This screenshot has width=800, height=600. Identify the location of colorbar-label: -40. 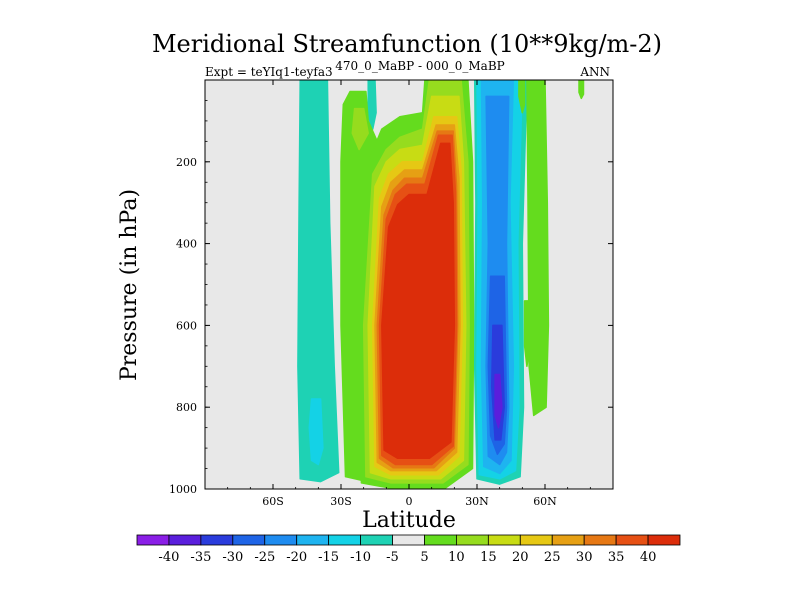
(168, 557).